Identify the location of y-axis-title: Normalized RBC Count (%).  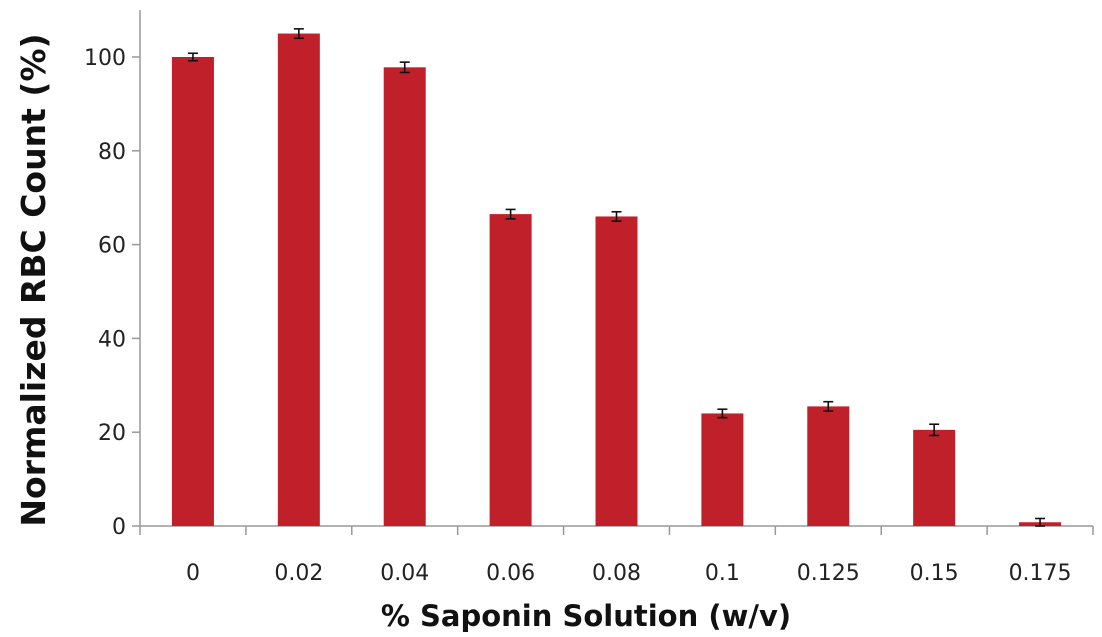
(33, 279).